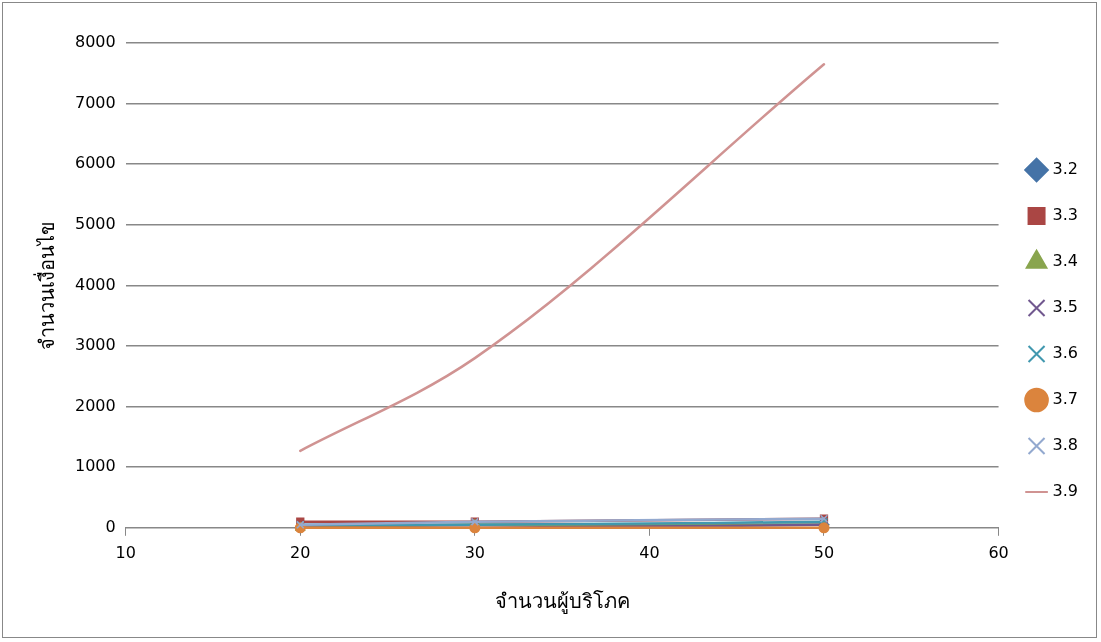 The width and height of the screenshot is (1101, 642). What do you see at coordinates (1065, 215) in the screenshot?
I see `legend-label: 3.3` at bounding box center [1065, 215].